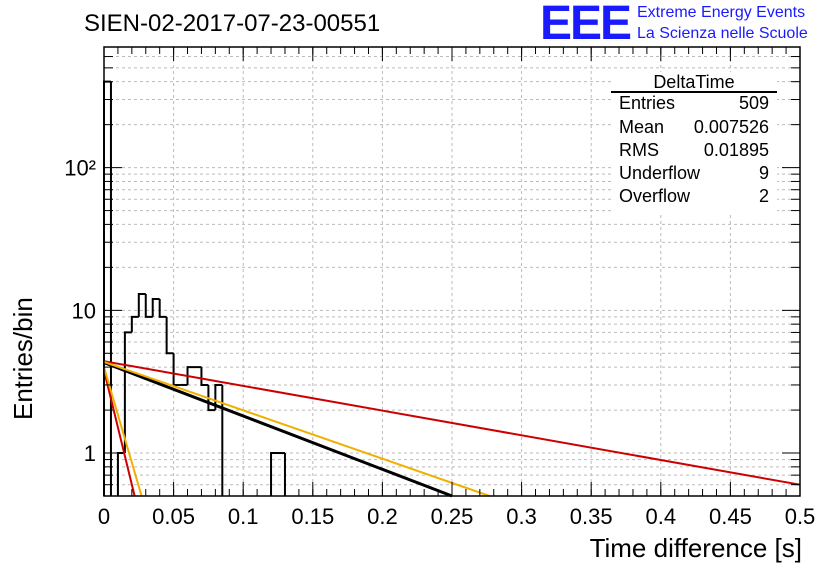  Describe the element at coordinates (722, 33) in the screenshot. I see `logo-line2: La Scienza nelle Scuole` at that location.